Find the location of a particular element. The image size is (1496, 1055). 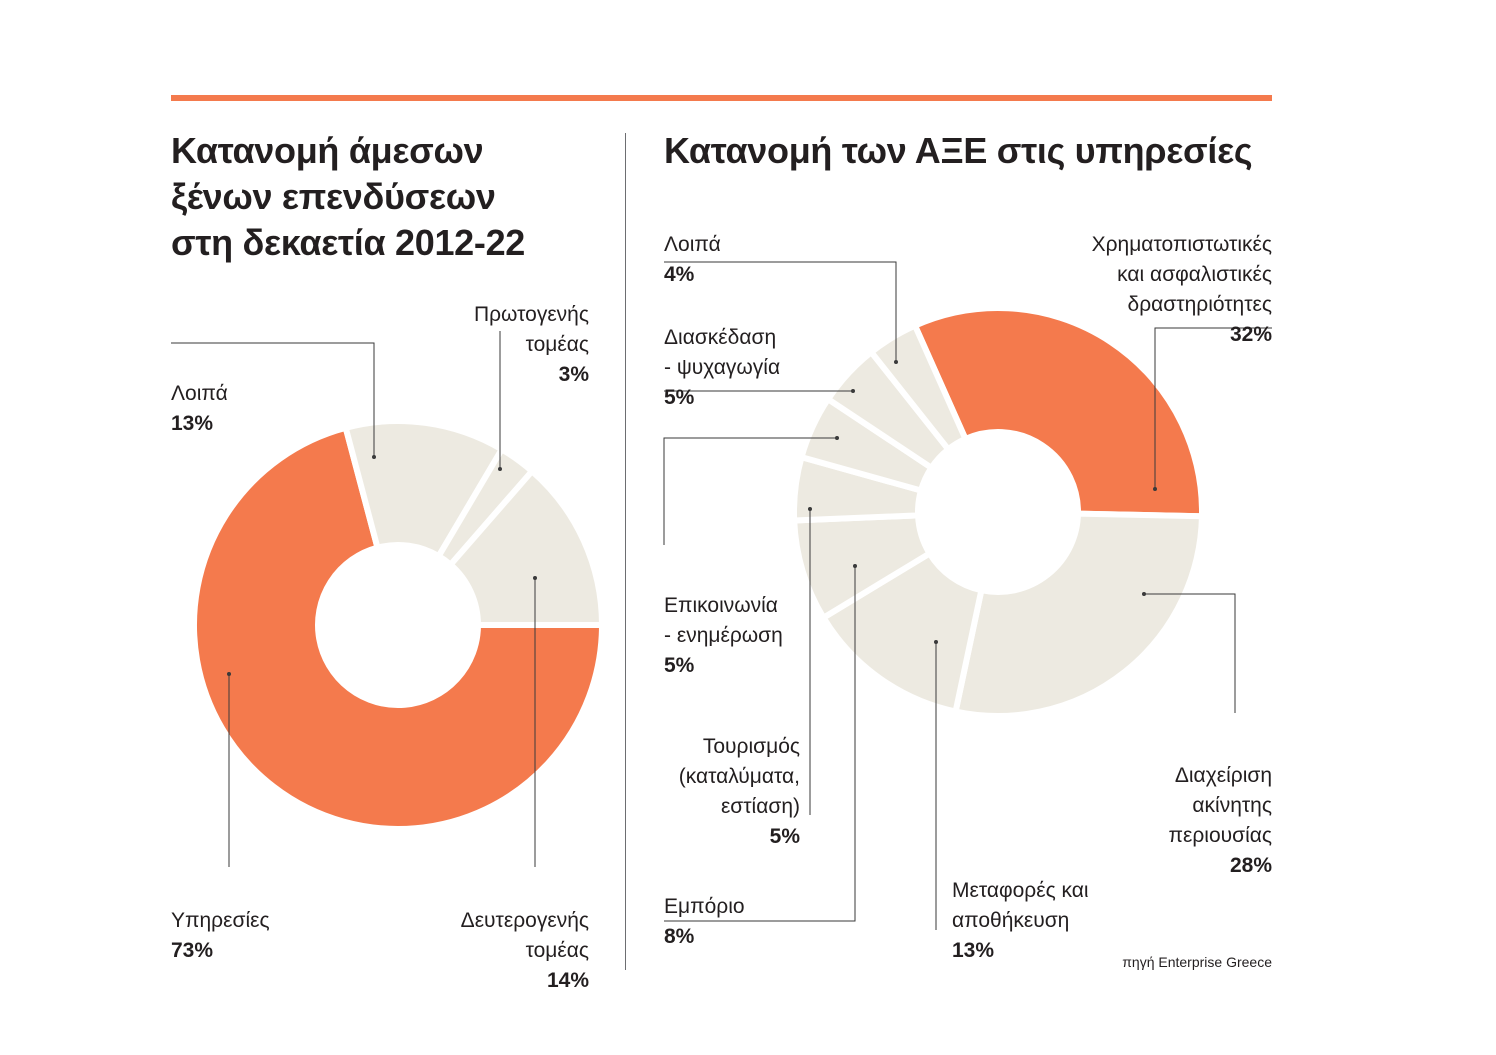

right-label-loipa: Λοιπά 4% is located at coordinates (692, 259).